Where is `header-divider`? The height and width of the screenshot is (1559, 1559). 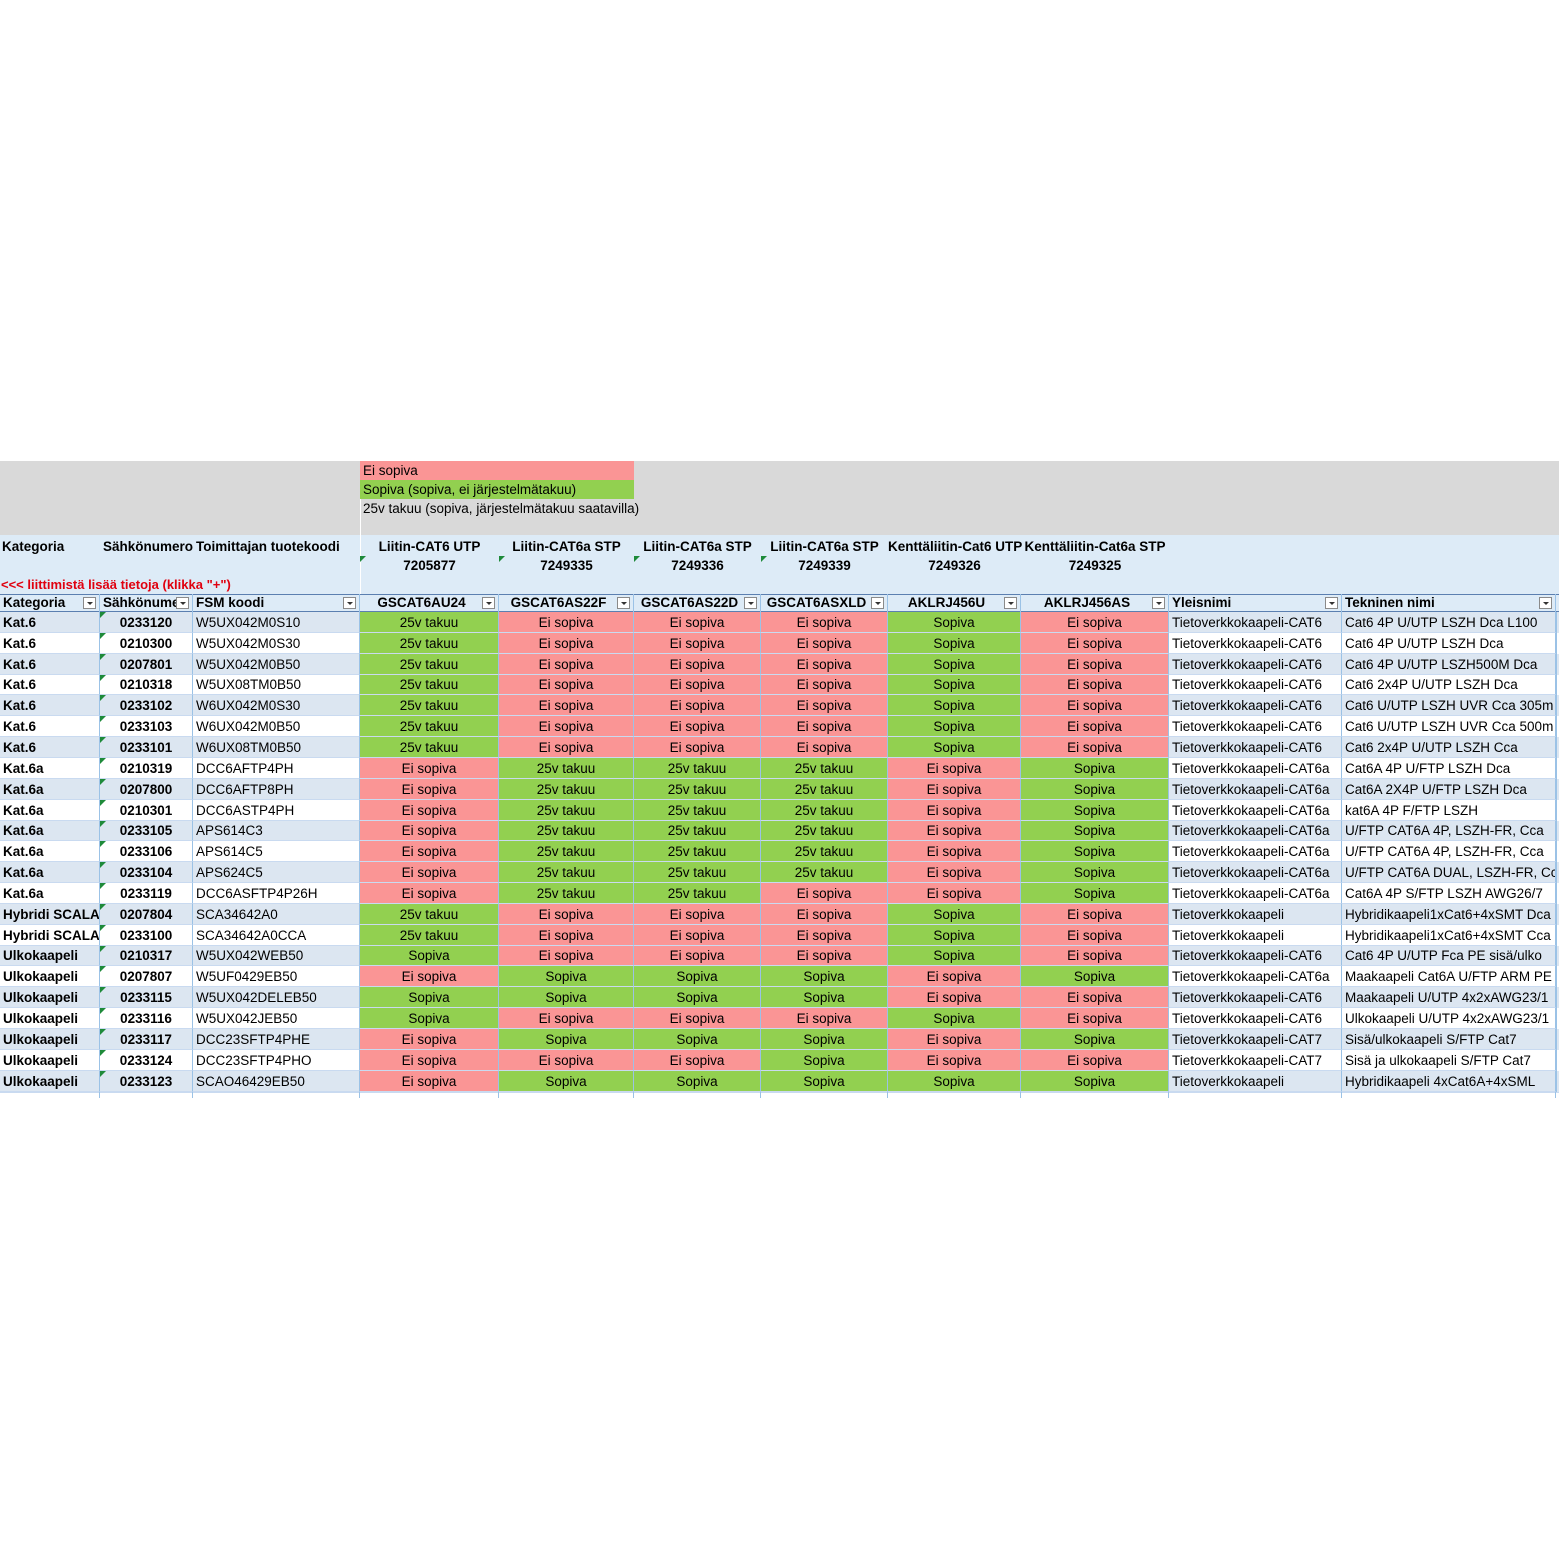 header-divider is located at coordinates (360, 527).